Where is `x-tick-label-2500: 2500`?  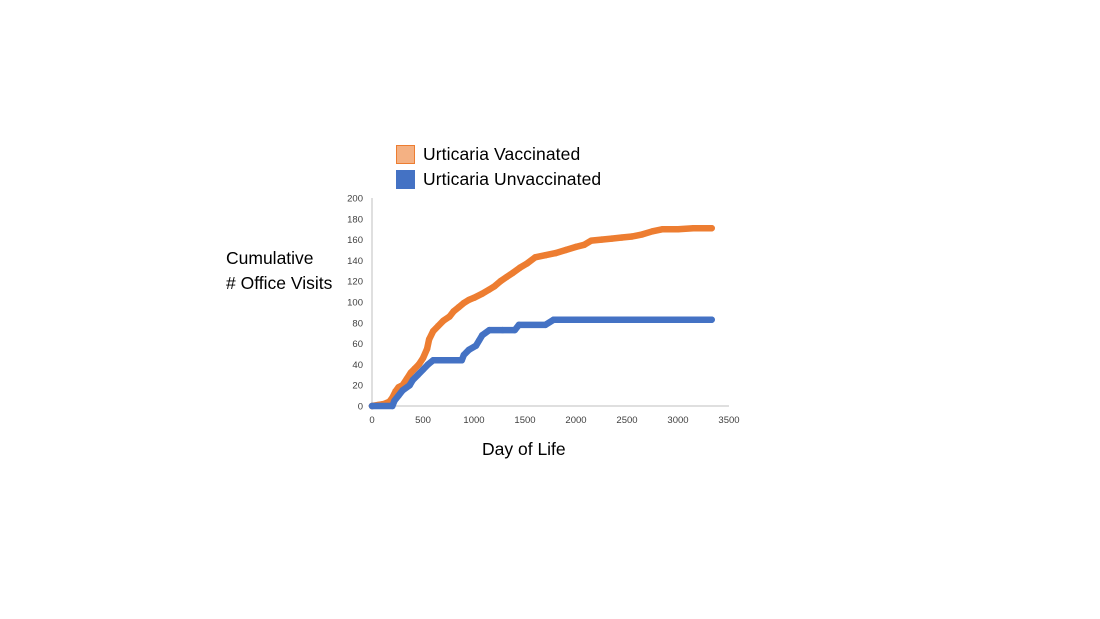 x-tick-label-2500: 2500 is located at coordinates (626, 420).